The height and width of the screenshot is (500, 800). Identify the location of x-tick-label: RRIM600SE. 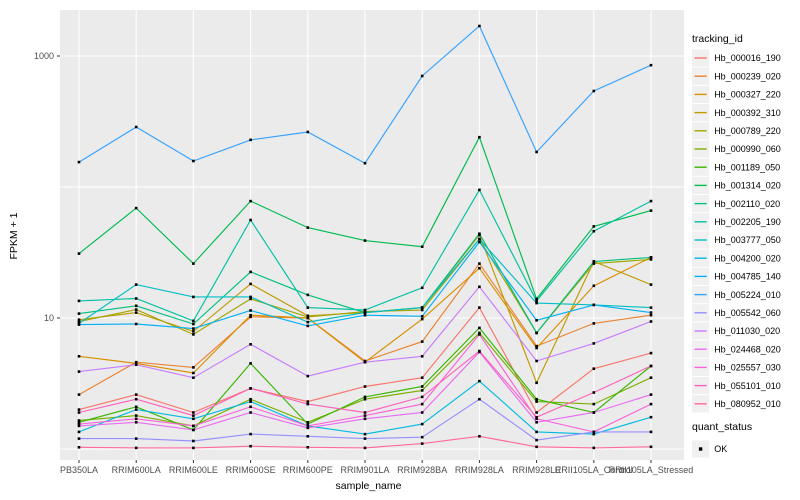
(251, 470).